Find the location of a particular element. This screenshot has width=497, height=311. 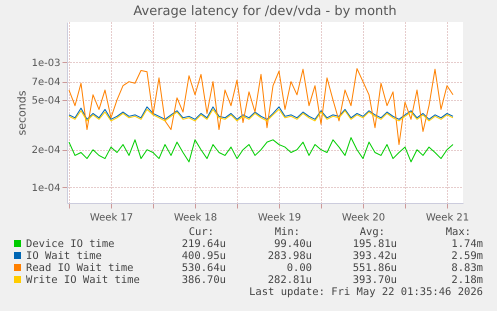

chart-title: Average latency for /dev/vda - by month is located at coordinates (265, 11).